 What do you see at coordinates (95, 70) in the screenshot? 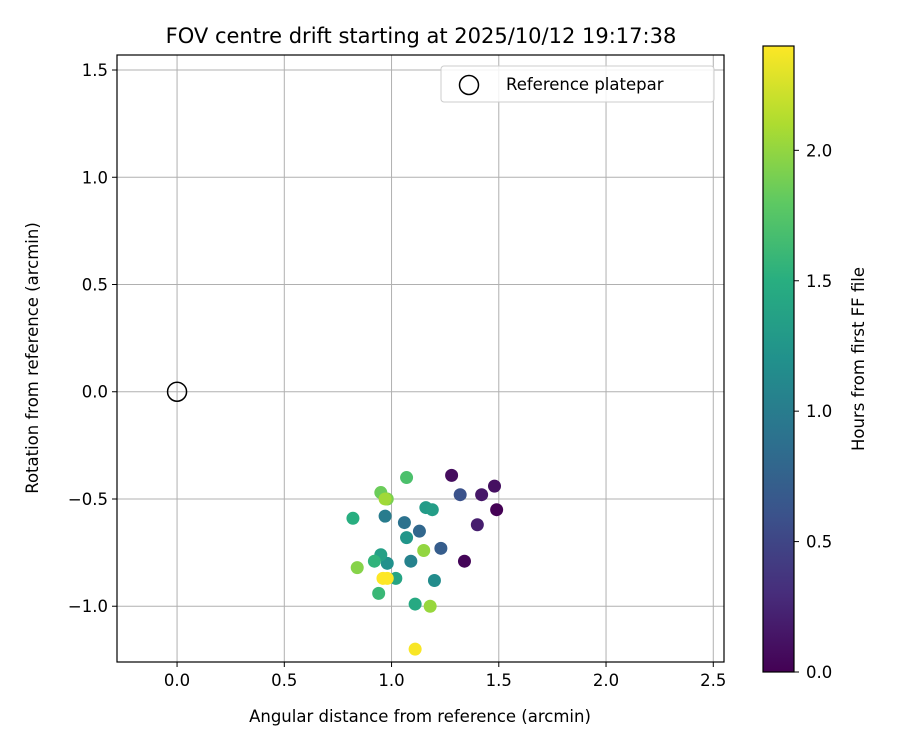
I see `y-tick-label: 1.5` at bounding box center [95, 70].